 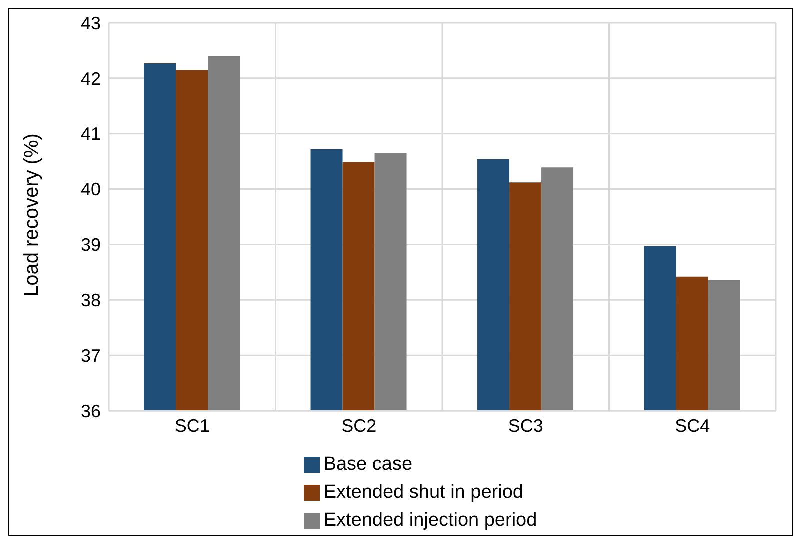 What do you see at coordinates (90, 411) in the screenshot?
I see `y-tick-label: 36` at bounding box center [90, 411].